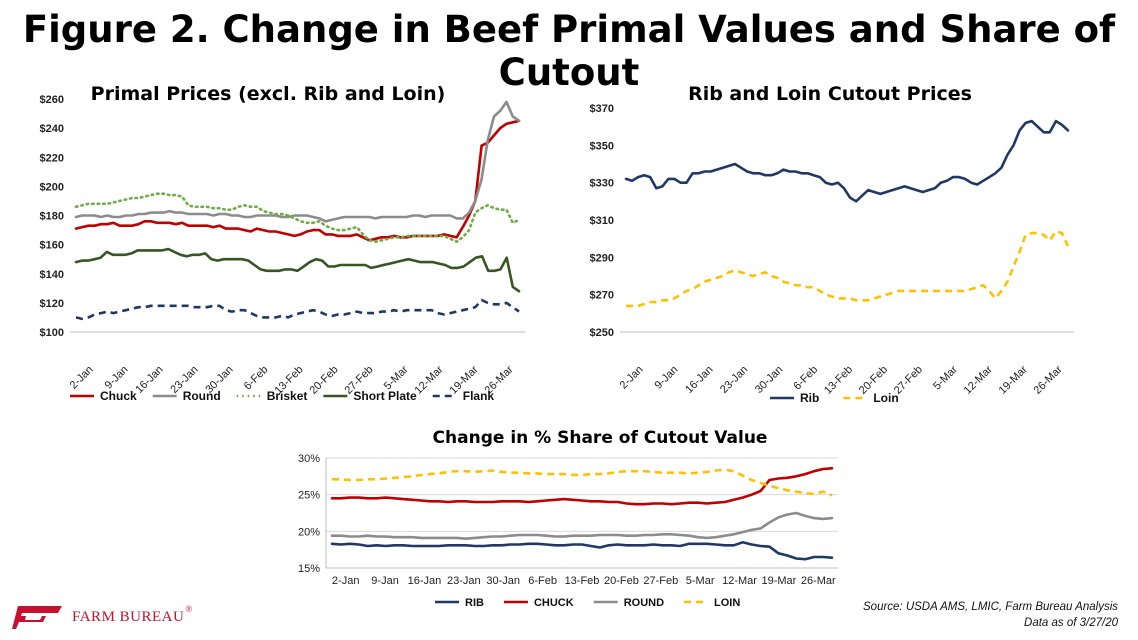 The image size is (1138, 640). Describe the element at coordinates (297, 309) in the screenshot. I see `series-line-flank` at that location.